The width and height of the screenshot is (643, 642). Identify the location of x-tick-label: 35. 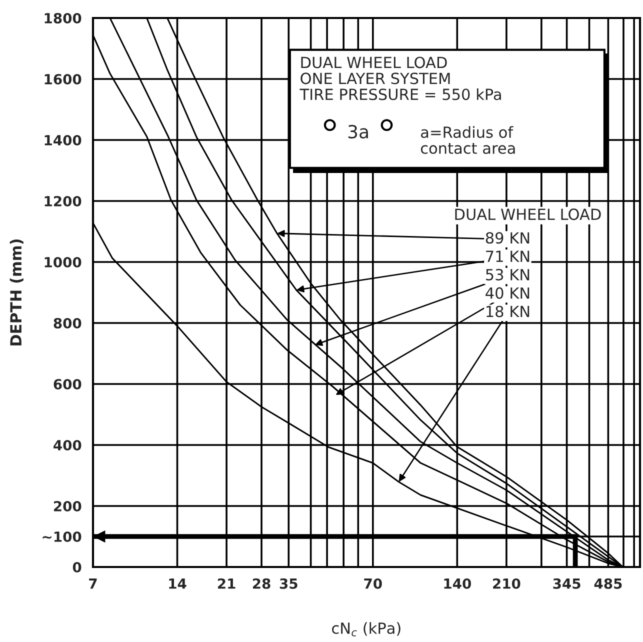
(289, 583).